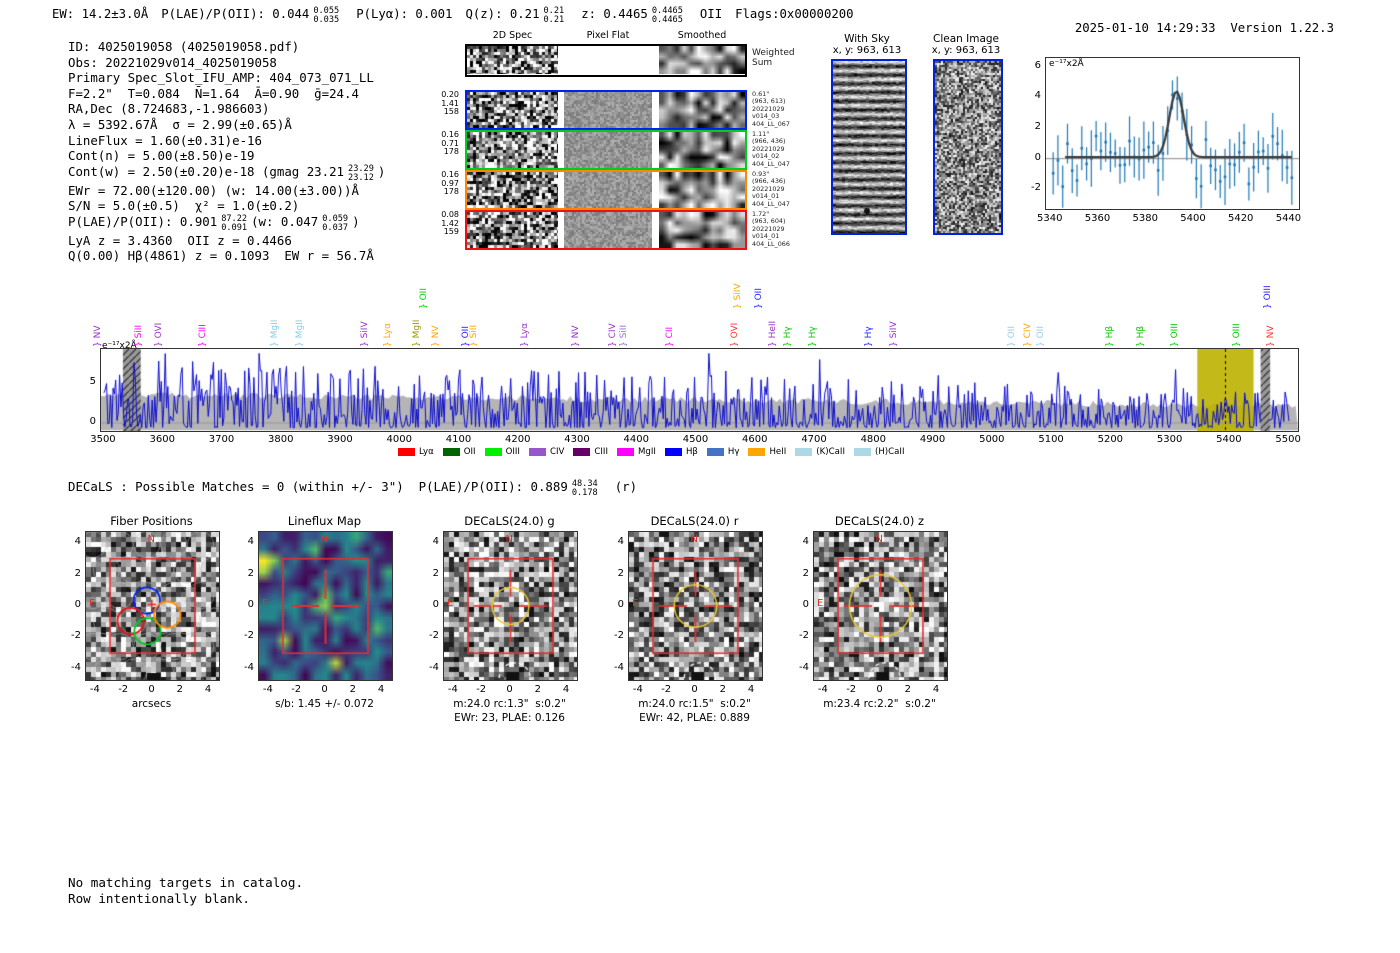  I want to click on info-text: S/N = 5.0(±0.5) χ² = 1.0(±0.2), so click(184, 206).